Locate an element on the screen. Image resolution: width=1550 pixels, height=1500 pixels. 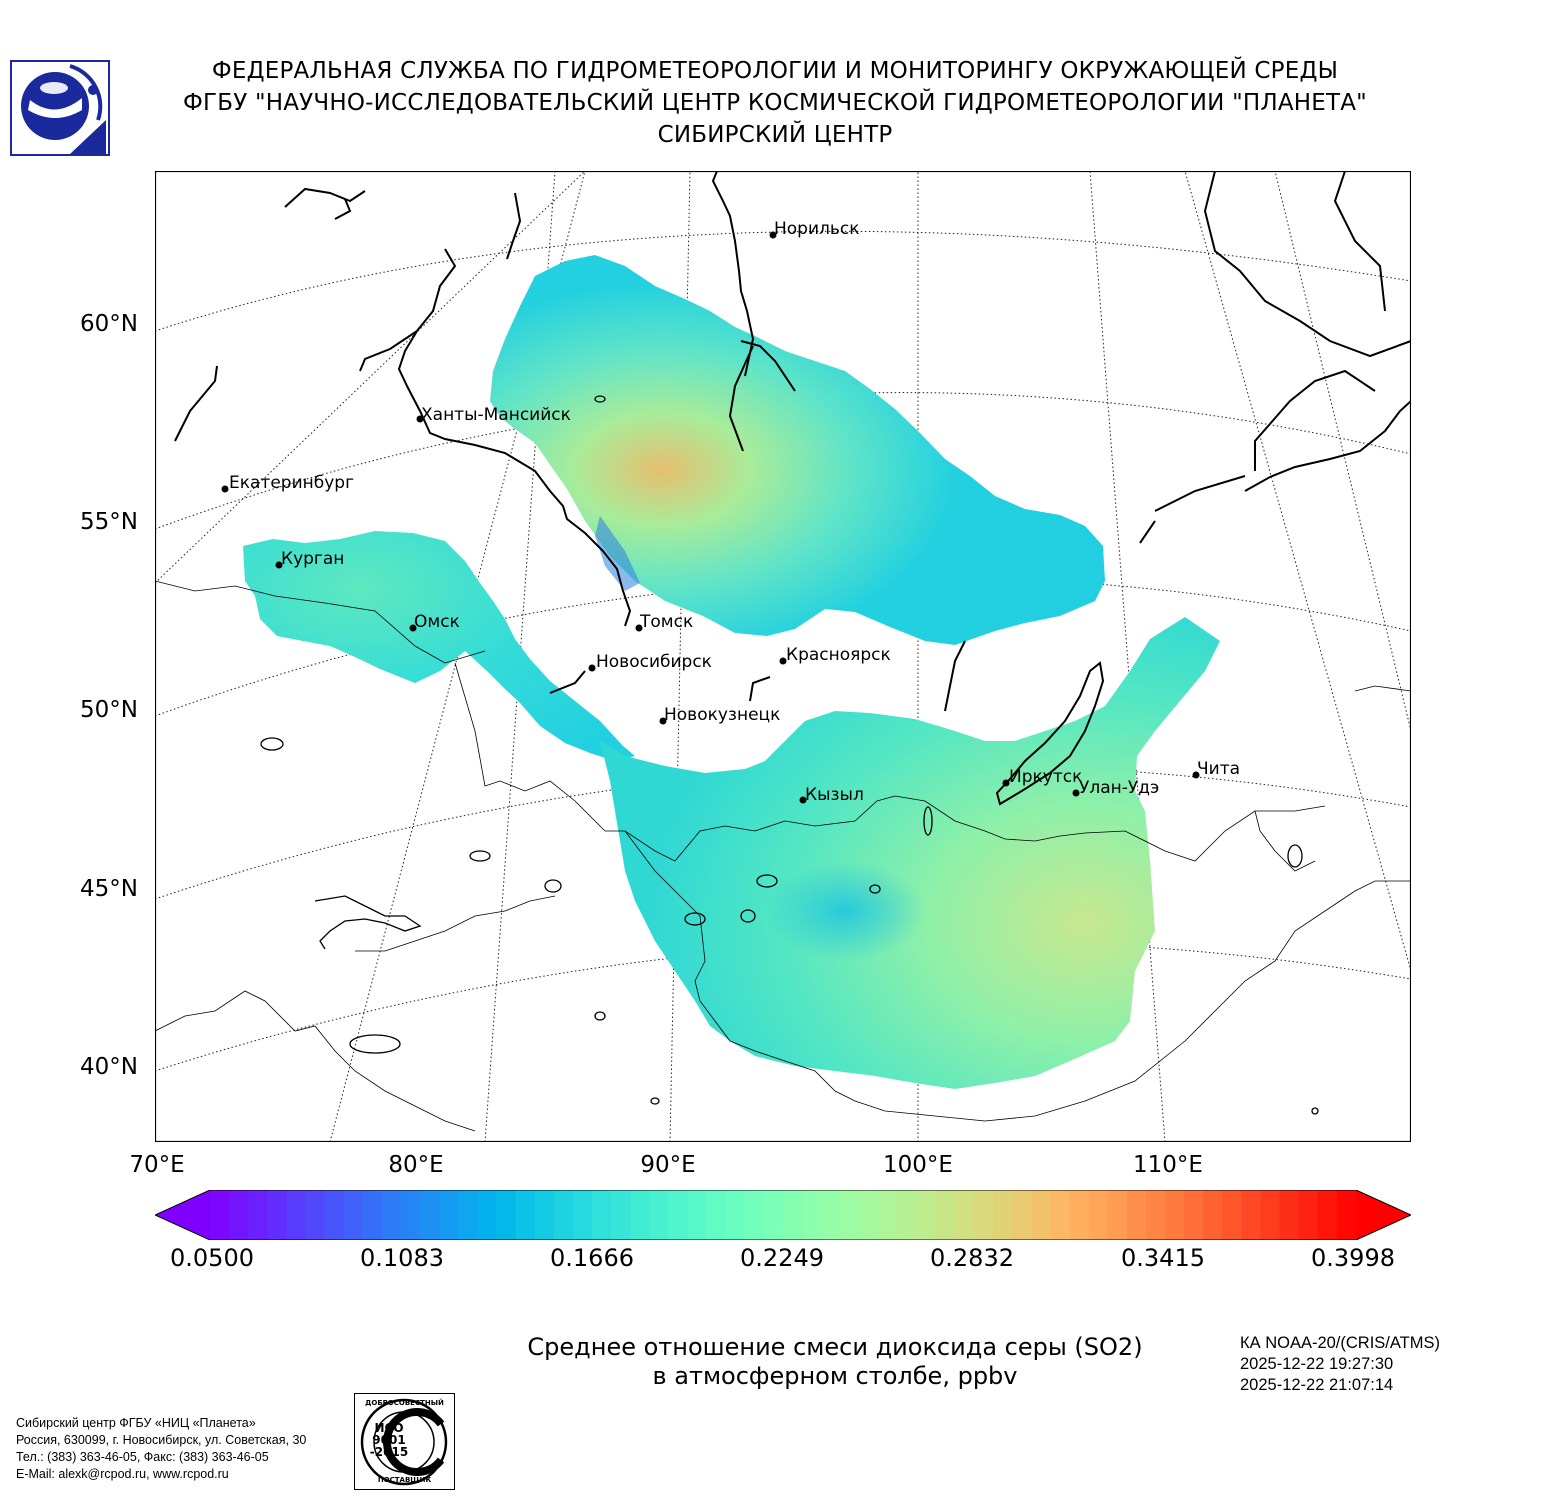
lon-label: 80°E is located at coordinates (416, 1165).